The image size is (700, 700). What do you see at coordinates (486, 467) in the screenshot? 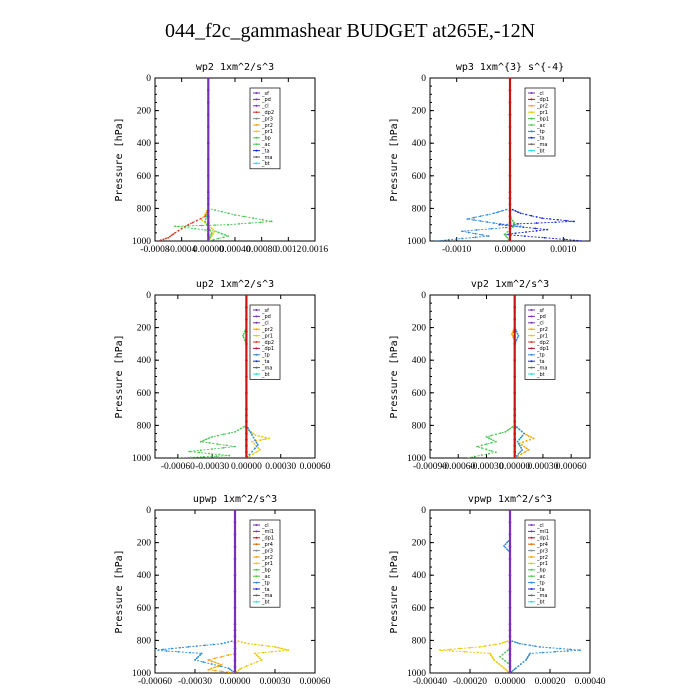
I see `x-tick-label: -0.00030` at bounding box center [486, 467].